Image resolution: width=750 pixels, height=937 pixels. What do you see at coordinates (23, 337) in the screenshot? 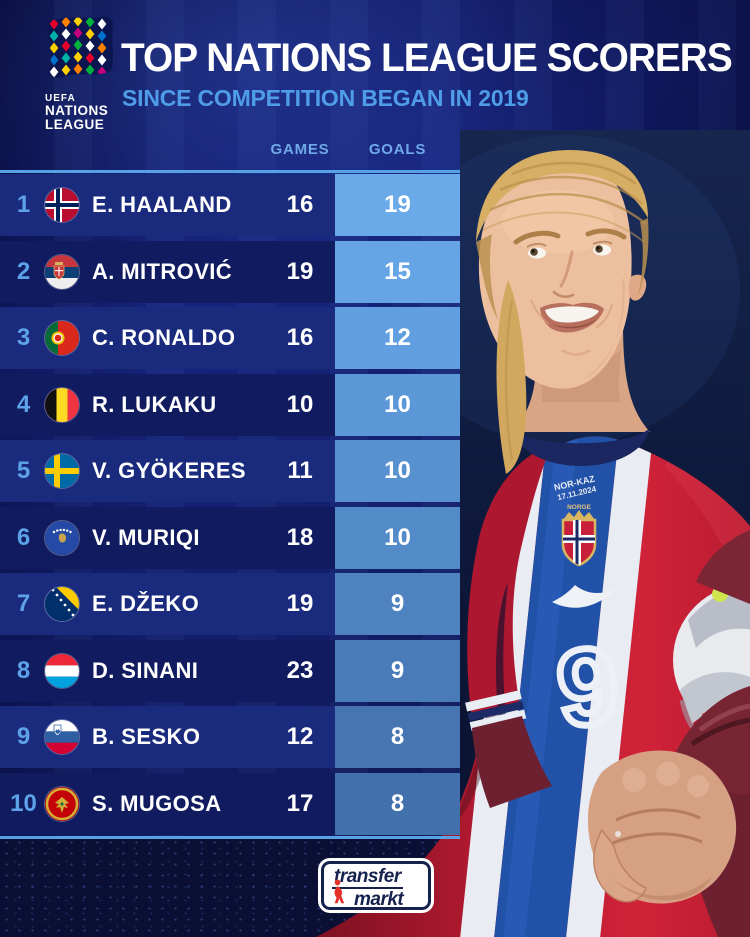
I see `rank-label: 3` at bounding box center [23, 337].